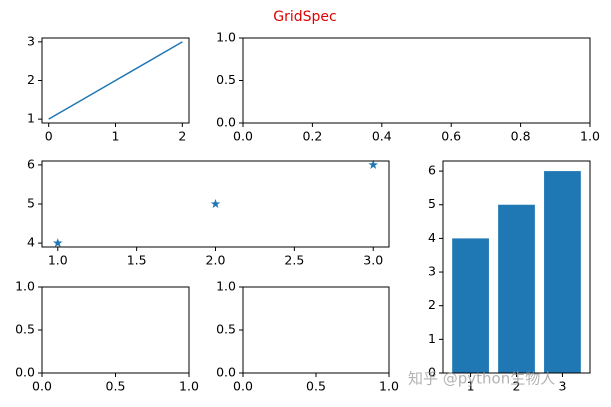 The image size is (611, 407). I want to click on x-tick-label: 0.6, so click(451, 136).